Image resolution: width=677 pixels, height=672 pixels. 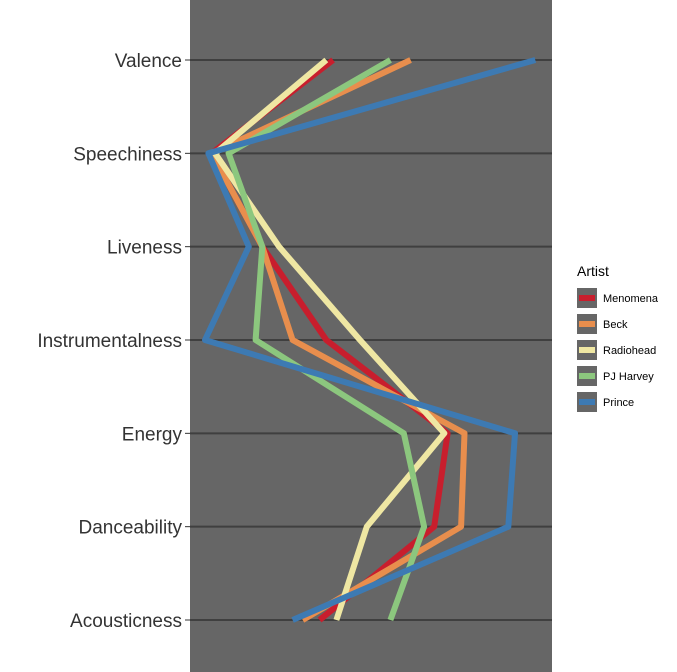 What do you see at coordinates (148, 61) in the screenshot?
I see `y-tick-label: Valence` at bounding box center [148, 61].